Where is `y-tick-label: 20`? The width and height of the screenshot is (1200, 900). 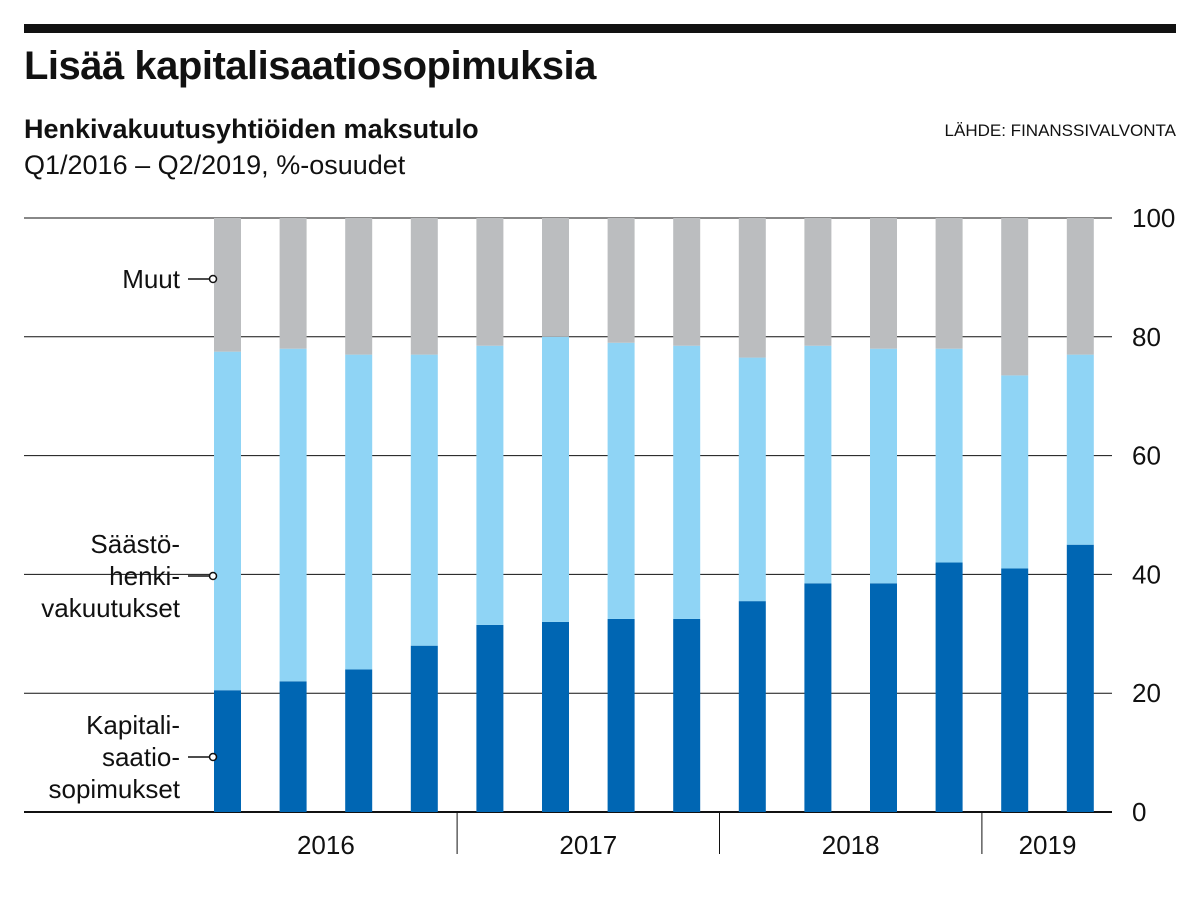
y-tick-label: 20 is located at coordinates (1146, 693).